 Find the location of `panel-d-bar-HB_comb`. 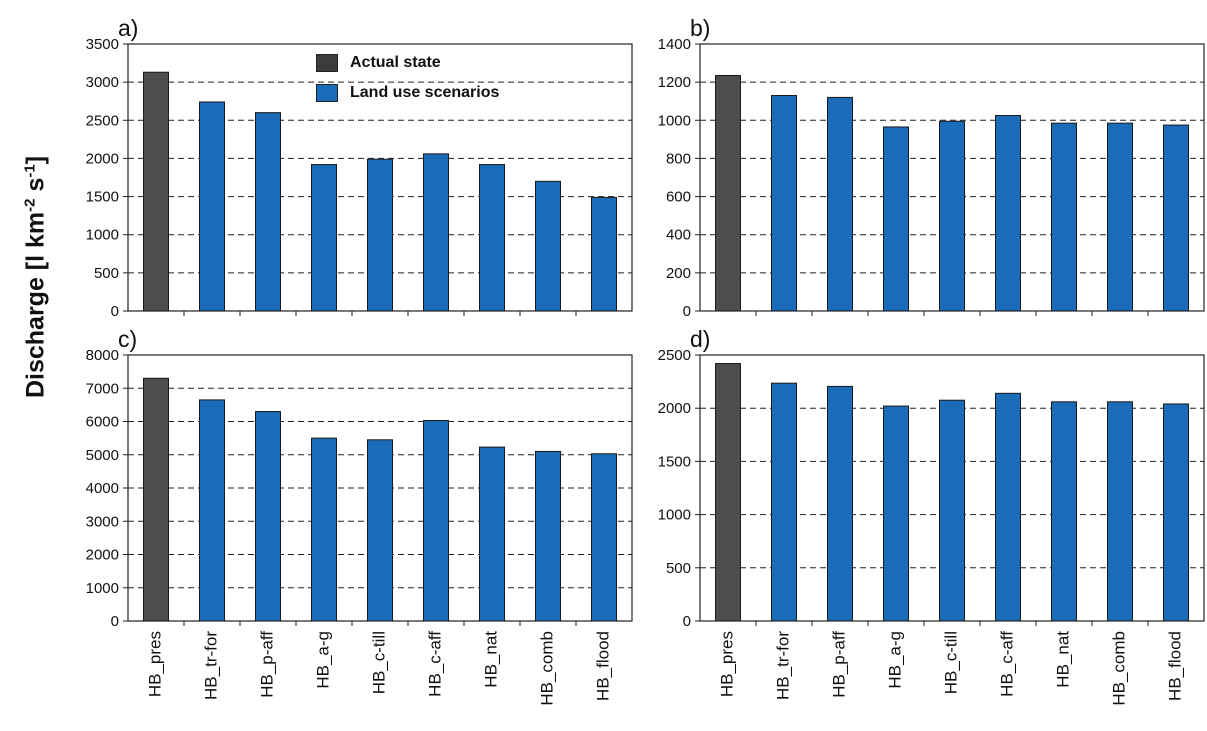

panel-d-bar-HB_comb is located at coordinates (1120, 511).